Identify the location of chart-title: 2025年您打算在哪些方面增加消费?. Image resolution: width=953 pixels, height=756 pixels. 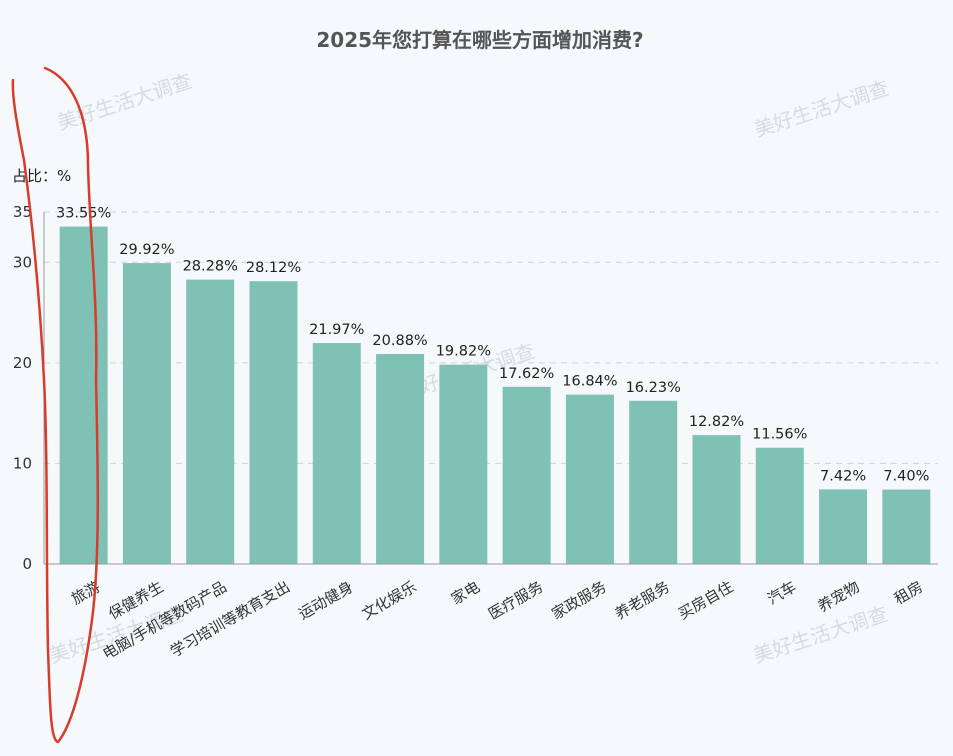
(479, 40).